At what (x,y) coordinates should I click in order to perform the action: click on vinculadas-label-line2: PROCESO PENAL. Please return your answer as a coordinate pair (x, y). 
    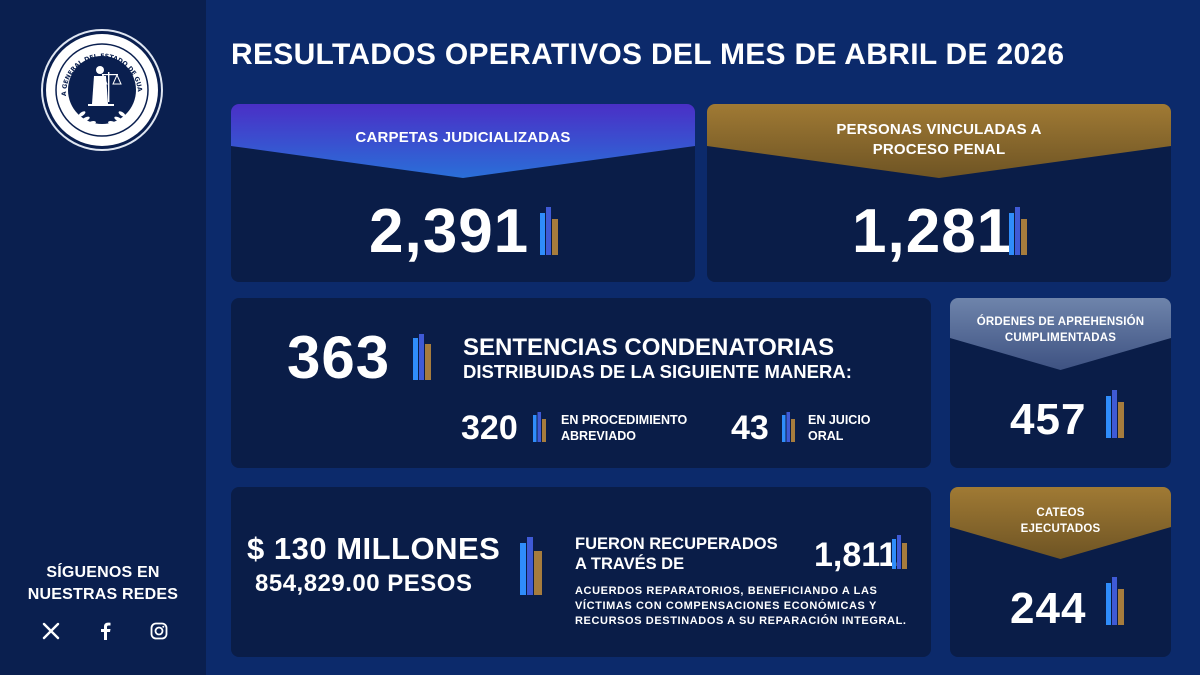
    Looking at the image, I should click on (939, 149).